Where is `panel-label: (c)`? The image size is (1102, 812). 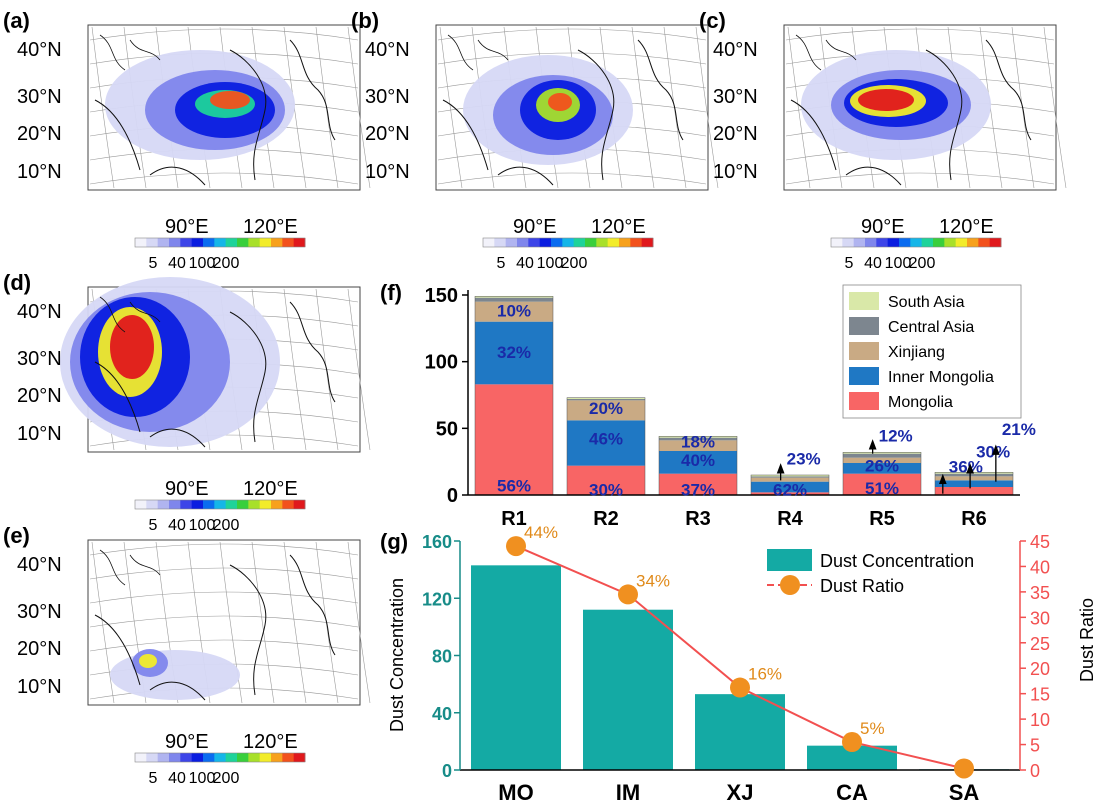
panel-label: (c) is located at coordinates (712, 20).